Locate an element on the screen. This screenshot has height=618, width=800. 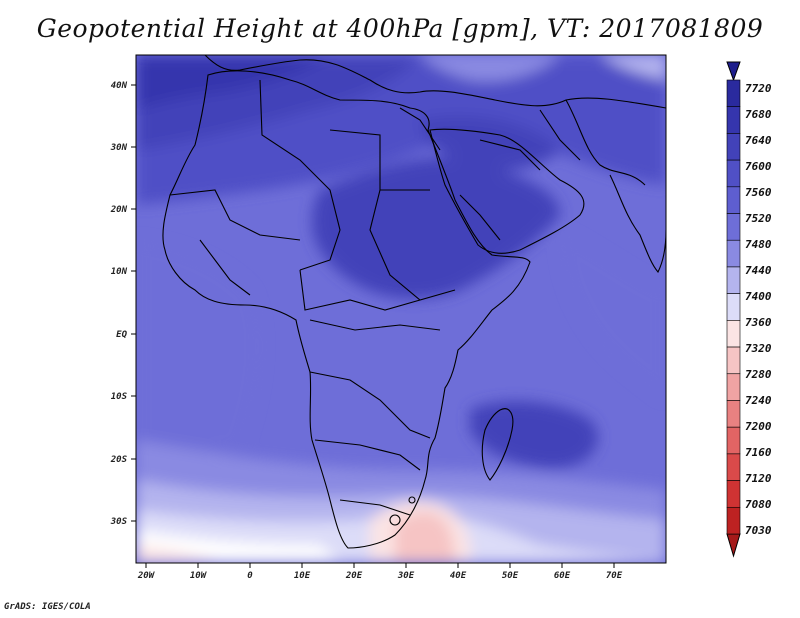
latitude-axis: 40N 30N 20N 10N EQ 10S 20S 30S is located at coordinates (123, 304).